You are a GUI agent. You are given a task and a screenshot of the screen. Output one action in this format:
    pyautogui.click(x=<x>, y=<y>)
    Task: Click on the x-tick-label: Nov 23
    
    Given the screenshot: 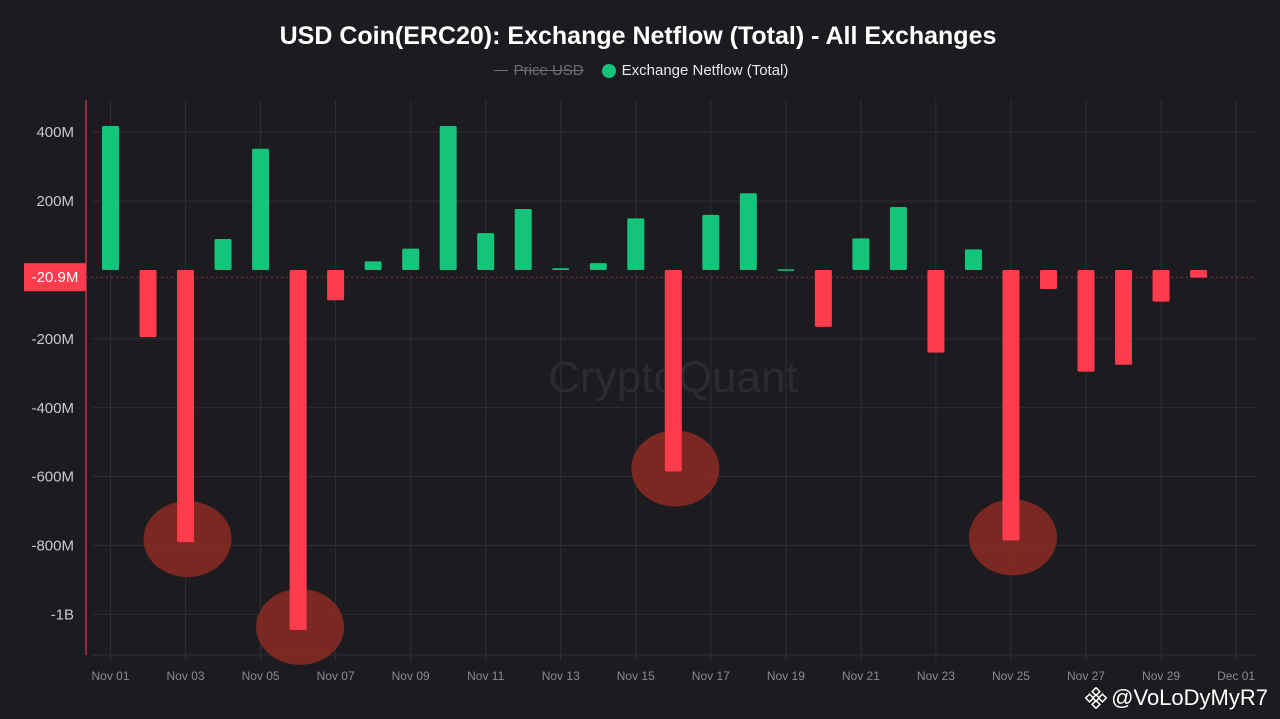 What is the action you would take?
    pyautogui.click(x=936, y=676)
    